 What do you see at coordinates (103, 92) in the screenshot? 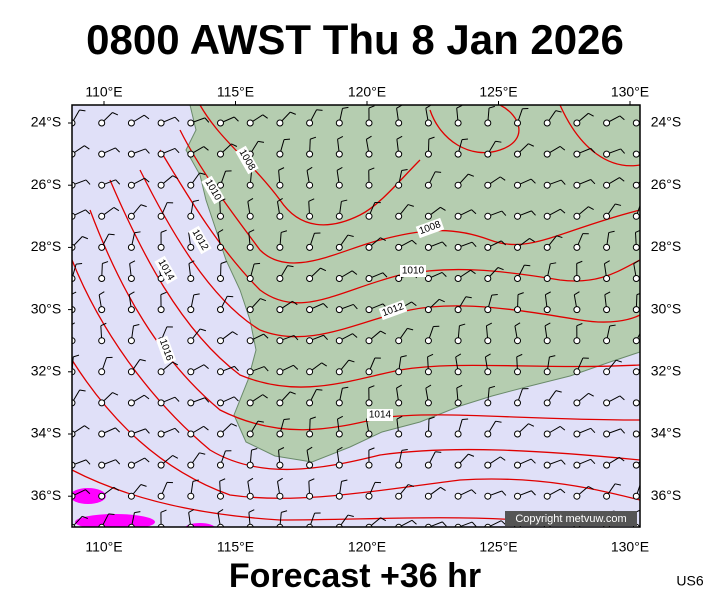
I see `lon-label: 110°E` at bounding box center [103, 92].